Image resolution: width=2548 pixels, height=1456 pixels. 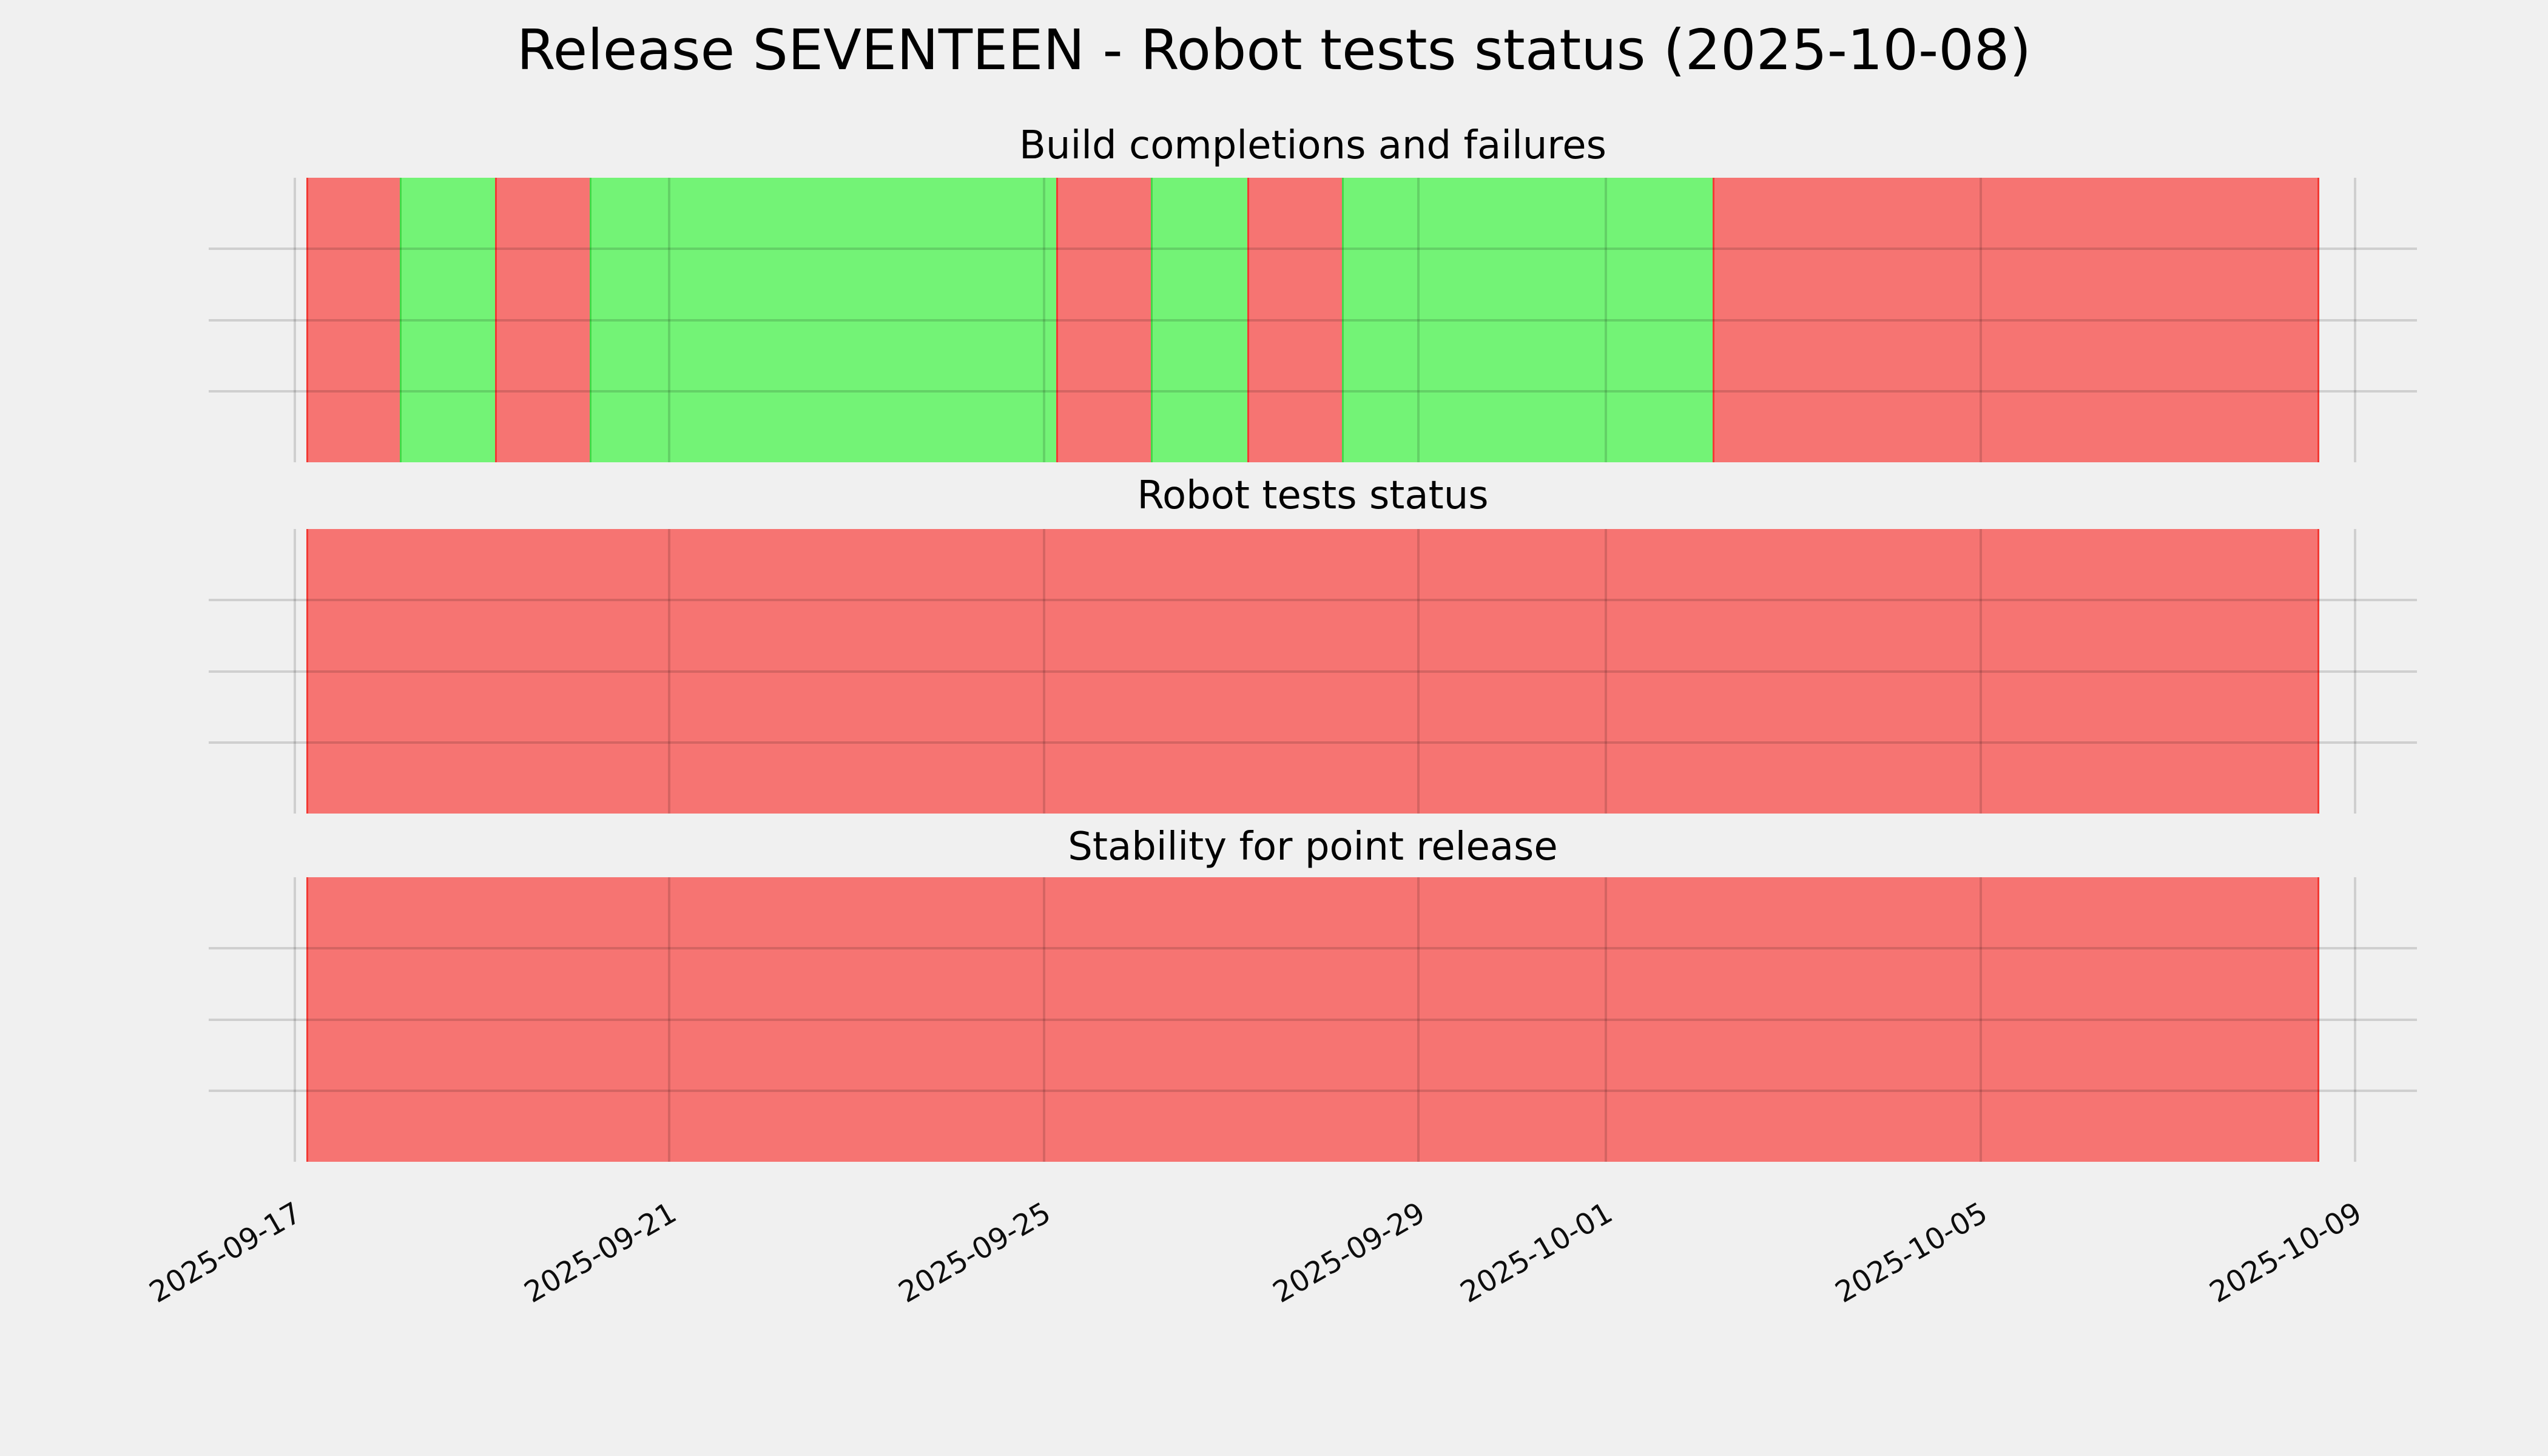 What do you see at coordinates (1312, 145) in the screenshot?
I see `panel-title-build-completions: Build completions and failures` at bounding box center [1312, 145].